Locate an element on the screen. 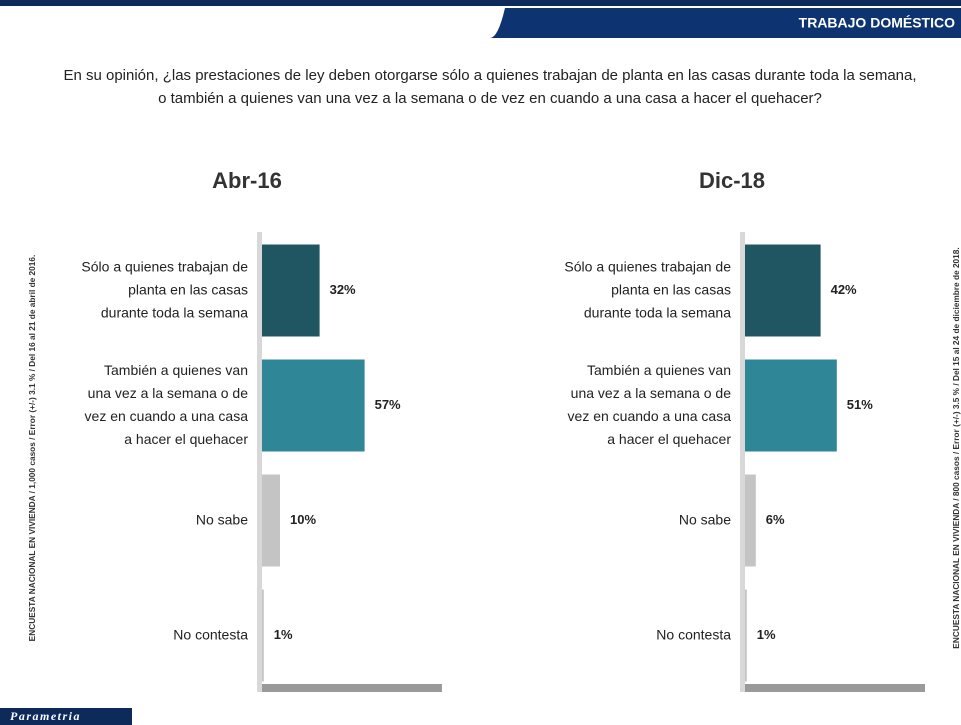 This screenshot has height=725, width=961. header-bar is located at coordinates (725, 23).